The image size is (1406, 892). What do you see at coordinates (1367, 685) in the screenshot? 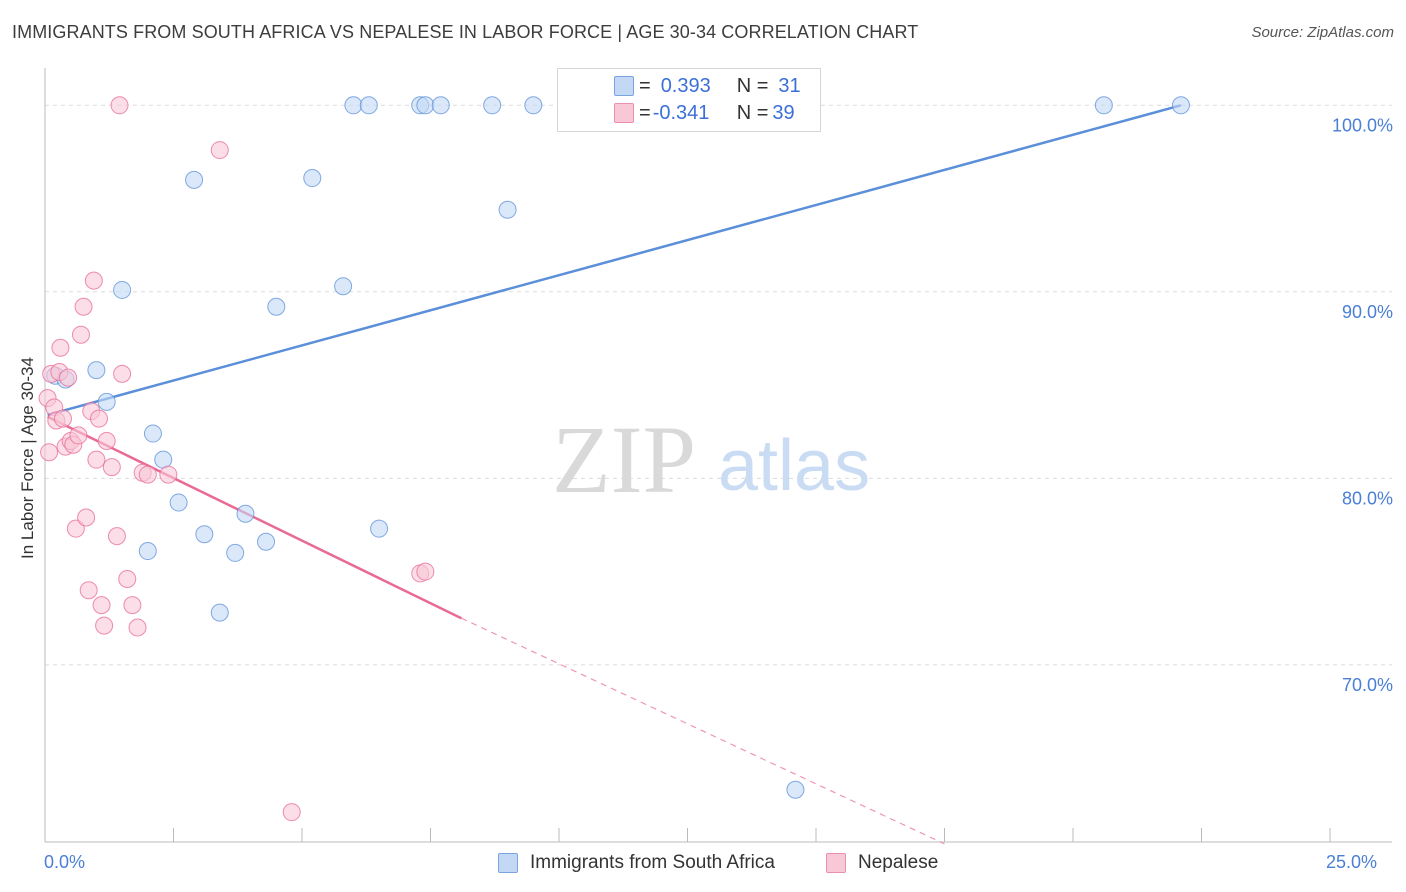
I see `y-tick-label: 70.0%` at bounding box center [1367, 685].